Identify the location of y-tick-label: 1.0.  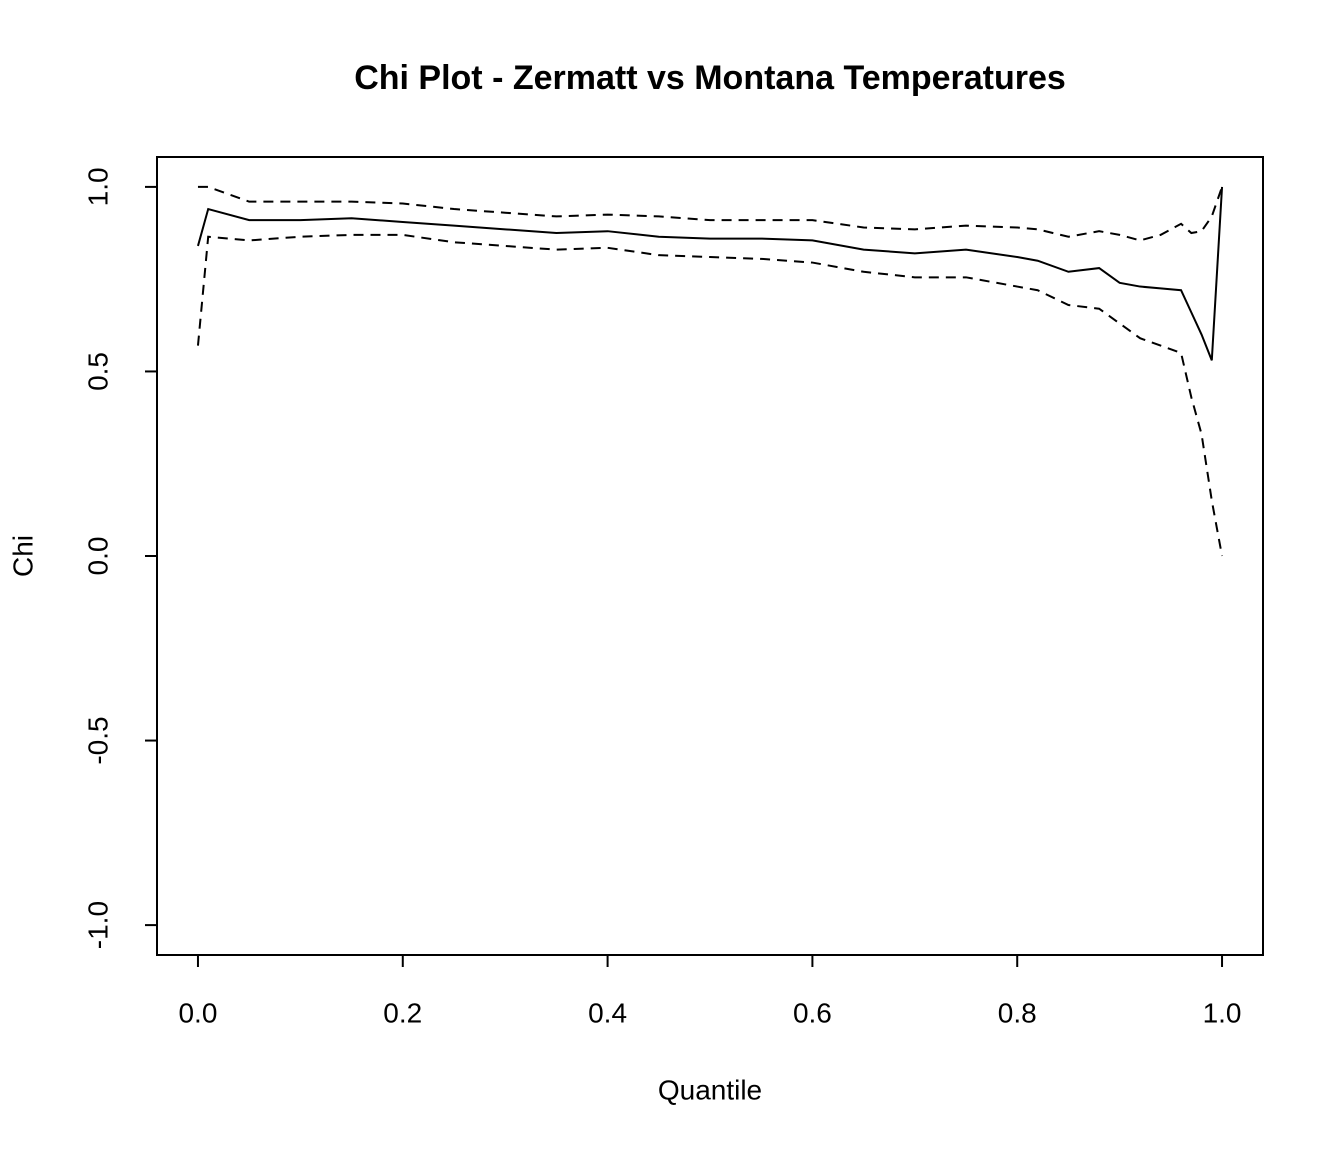
(97, 186).